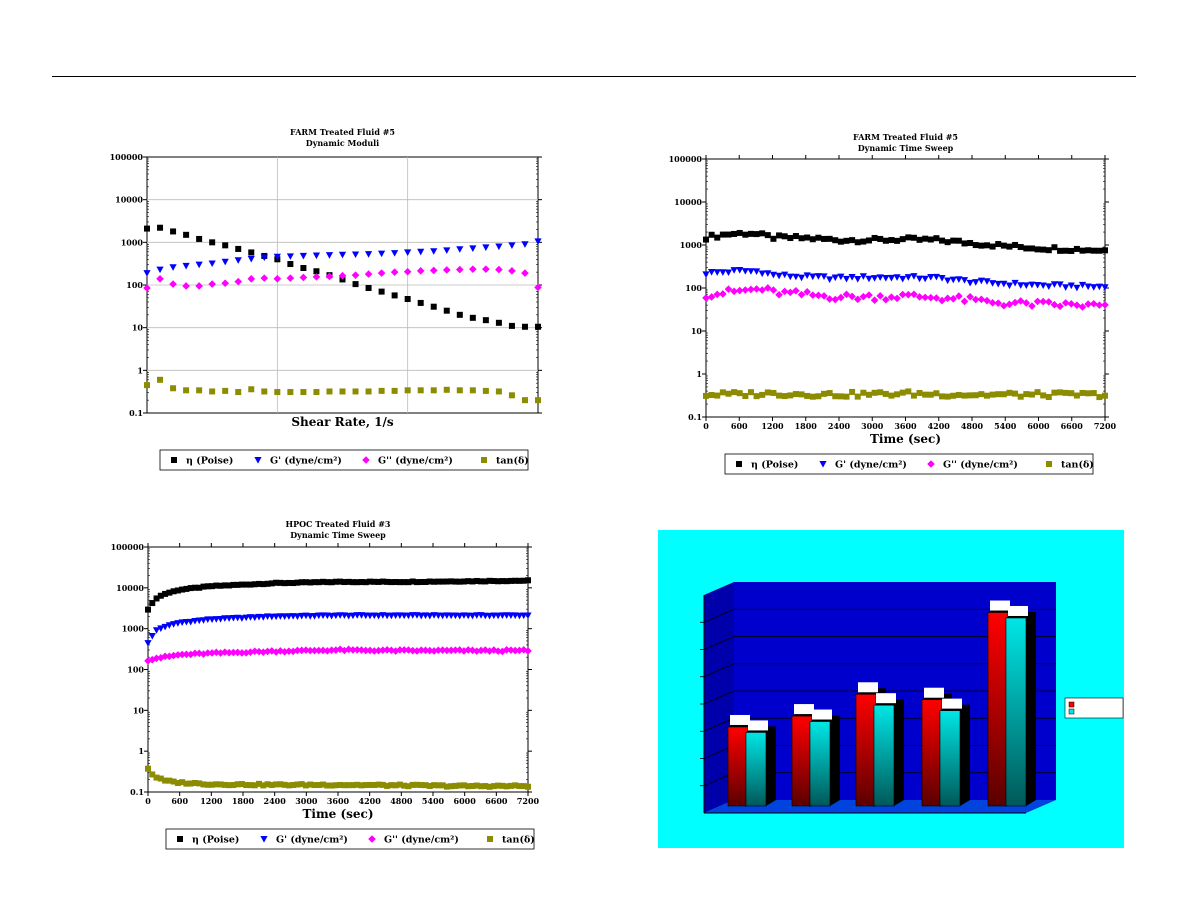 Image resolution: width=1188 pixels, height=918 pixels. Describe the element at coordinates (691, 245) in the screenshot. I see `y-tick-label: 1000` at that location.